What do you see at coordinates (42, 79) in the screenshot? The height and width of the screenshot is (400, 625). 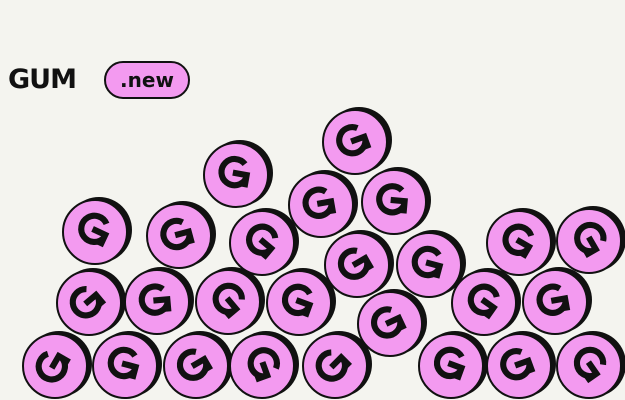 I see `gum-logo: GUM` at bounding box center [42, 79].